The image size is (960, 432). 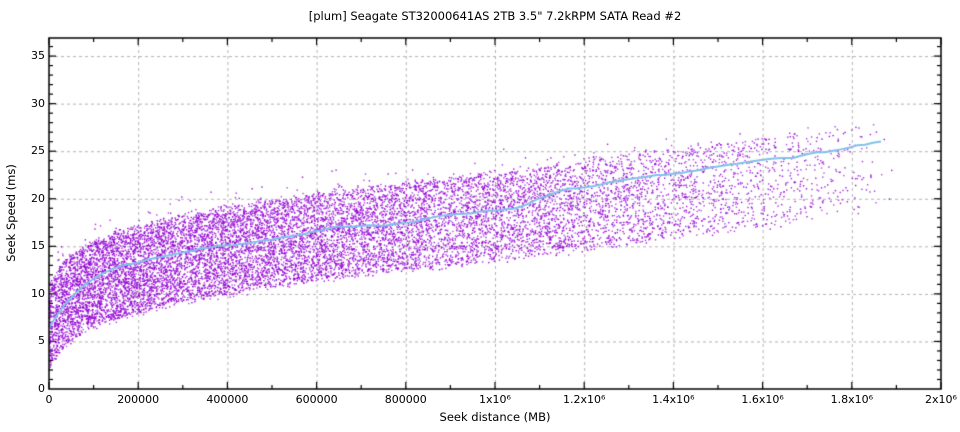 What do you see at coordinates (38, 198) in the screenshot?
I see `y-tick-label: 20` at bounding box center [38, 198].